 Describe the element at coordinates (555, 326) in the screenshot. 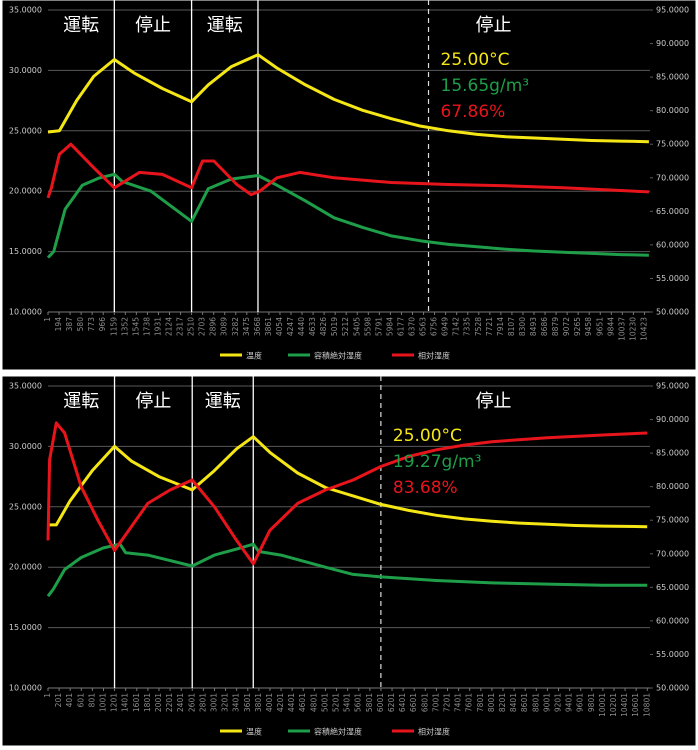

I see `x-tick-label: 8879` at that location.